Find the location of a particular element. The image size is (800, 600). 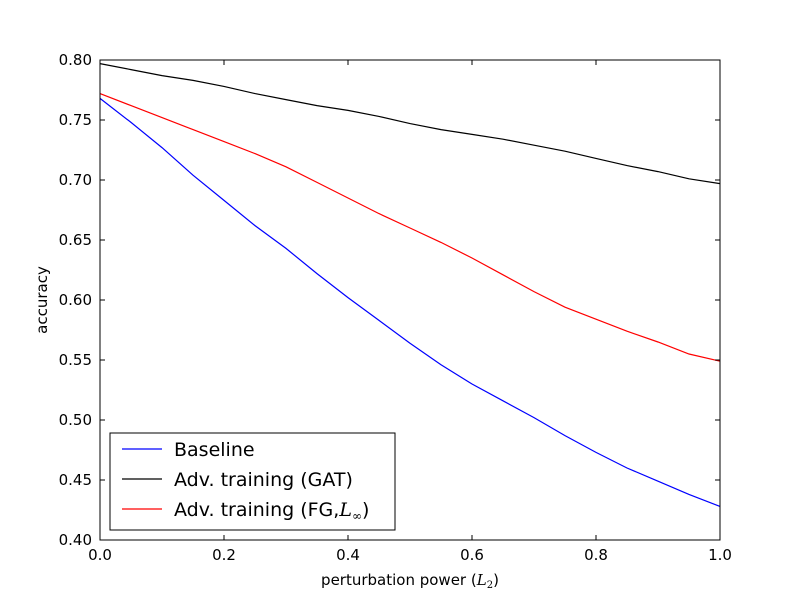

legend-label-fg-math-sub: ∞ is located at coordinates (357, 516).